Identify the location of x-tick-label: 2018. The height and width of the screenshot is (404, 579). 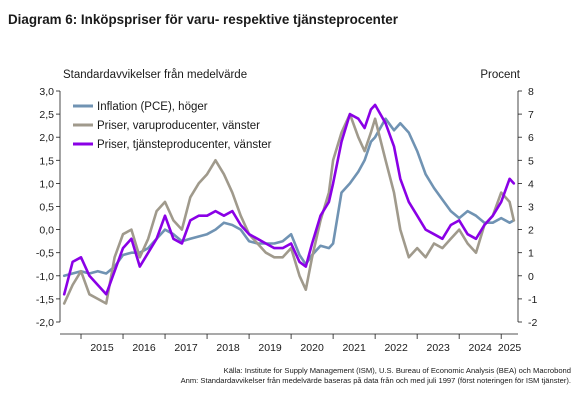
(228, 348).